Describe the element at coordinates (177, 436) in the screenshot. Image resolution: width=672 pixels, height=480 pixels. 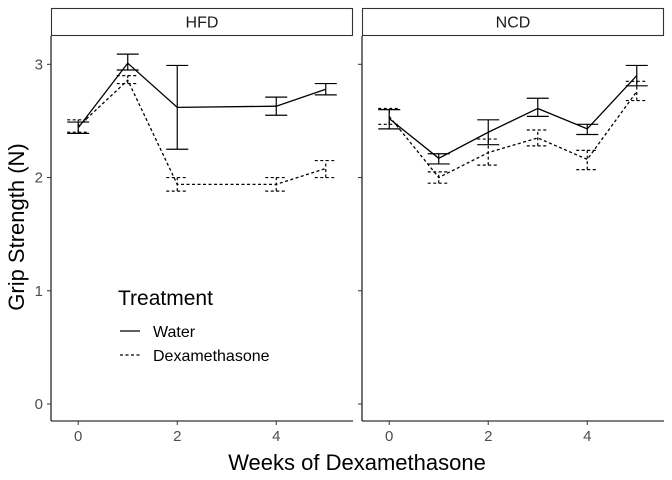
I see `x-tick-label-hfd-2: 2` at that location.